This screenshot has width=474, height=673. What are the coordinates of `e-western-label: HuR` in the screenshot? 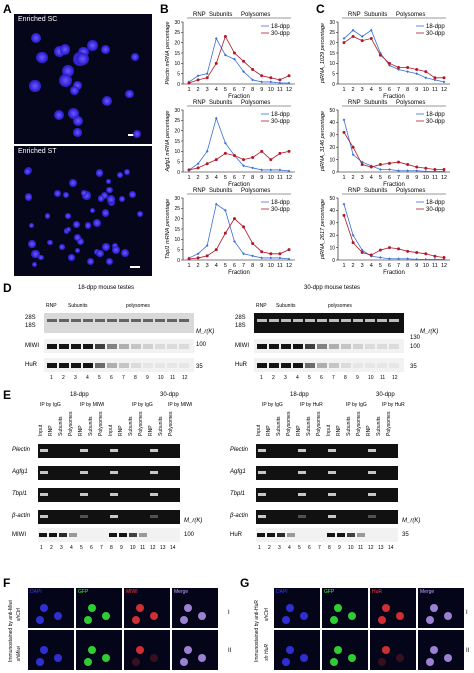 It's located at (236, 535).